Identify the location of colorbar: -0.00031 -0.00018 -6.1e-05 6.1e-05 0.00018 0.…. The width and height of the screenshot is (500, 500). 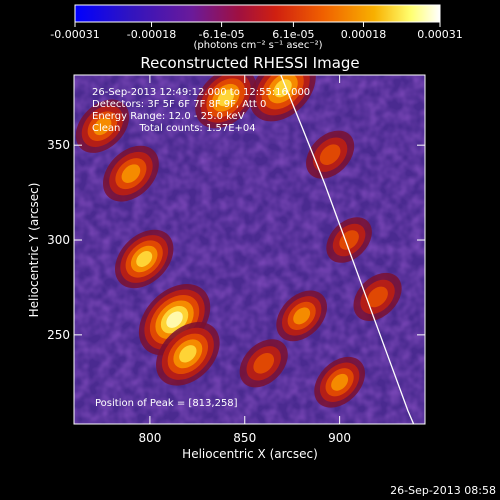
(256, 27).